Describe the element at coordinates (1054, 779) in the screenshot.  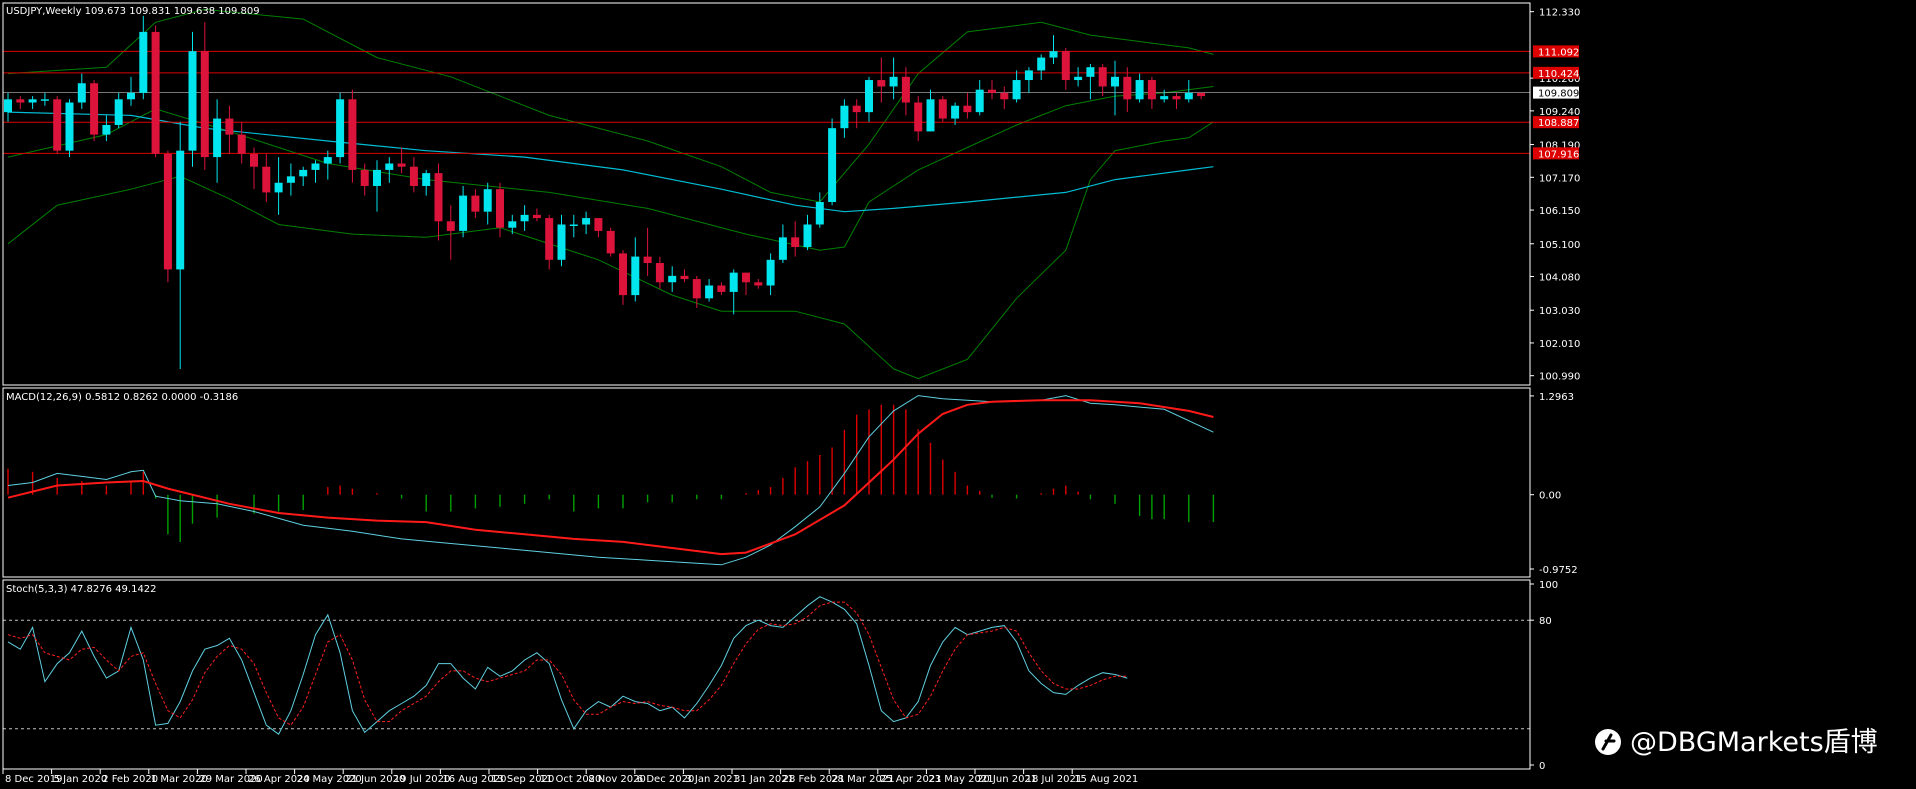
I see `time-axis-label: 18 Jul 2021` at that location.